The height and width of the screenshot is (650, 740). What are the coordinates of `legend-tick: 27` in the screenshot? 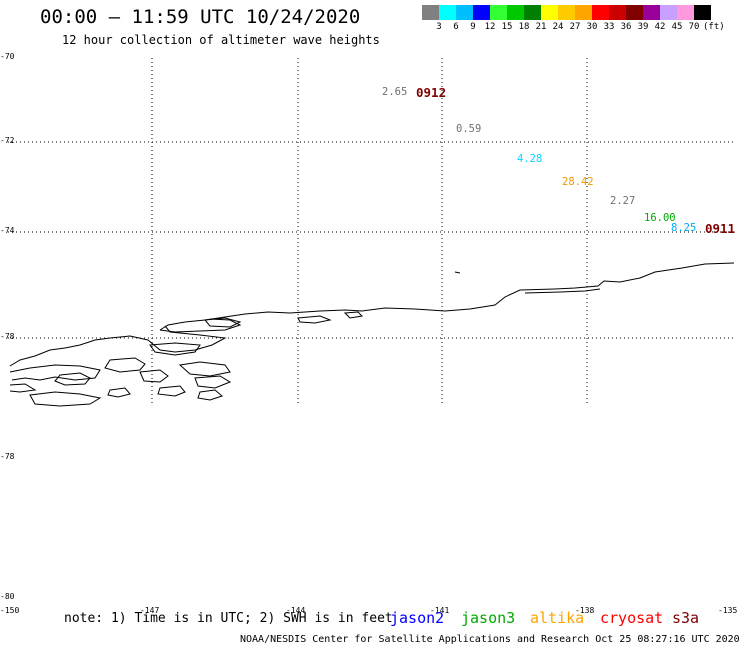 It's located at (575, 27).